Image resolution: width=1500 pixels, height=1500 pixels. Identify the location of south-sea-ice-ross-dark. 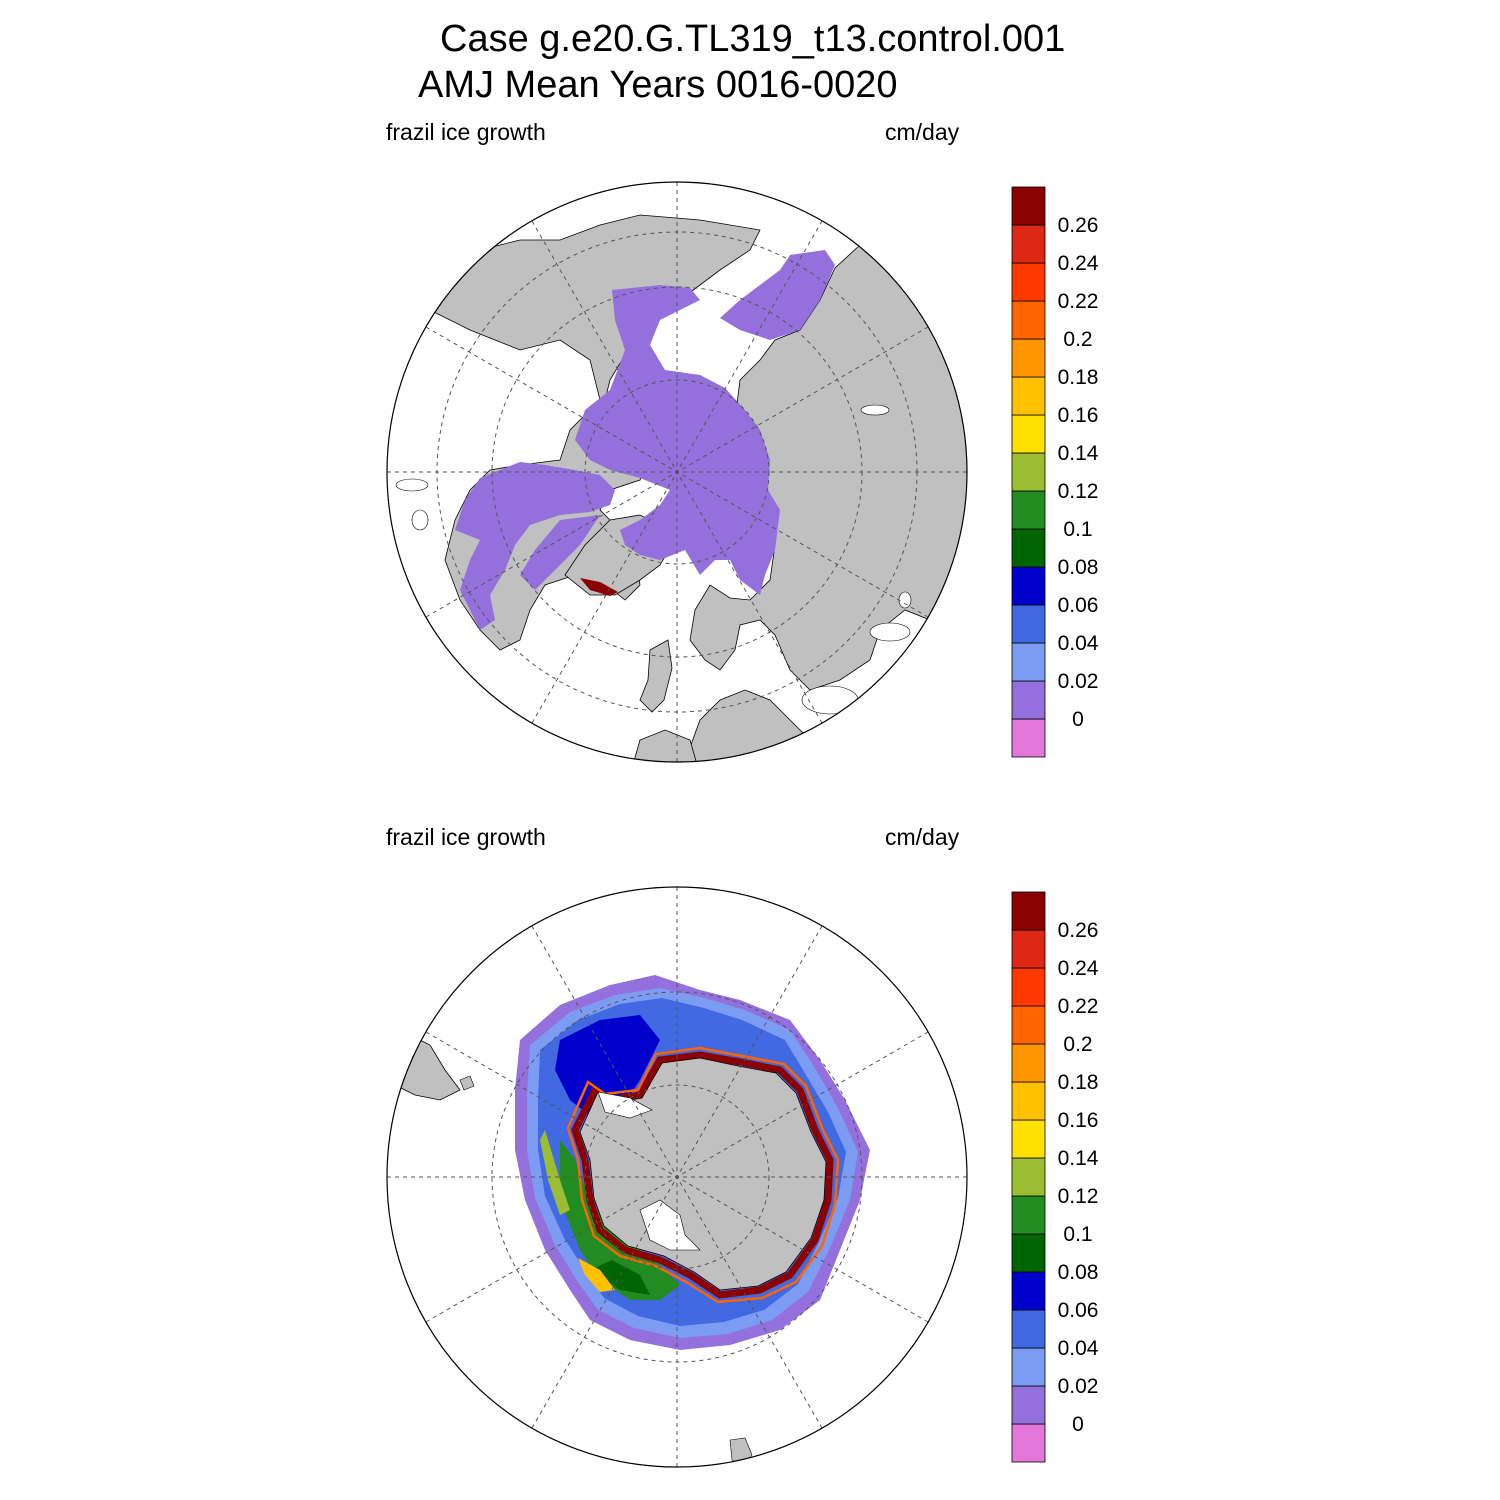
(620, 1277).